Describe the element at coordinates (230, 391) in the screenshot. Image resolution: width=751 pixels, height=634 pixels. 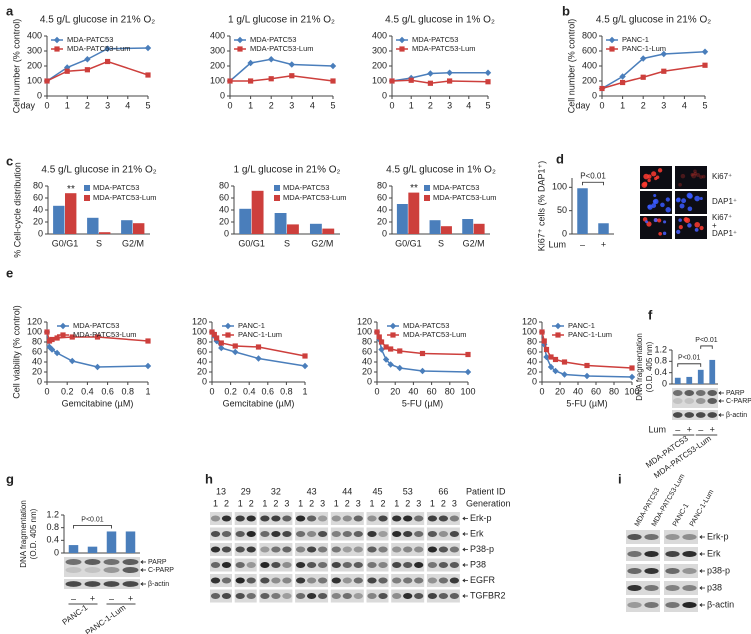
I see `x-tick-label: 0.2` at that location.